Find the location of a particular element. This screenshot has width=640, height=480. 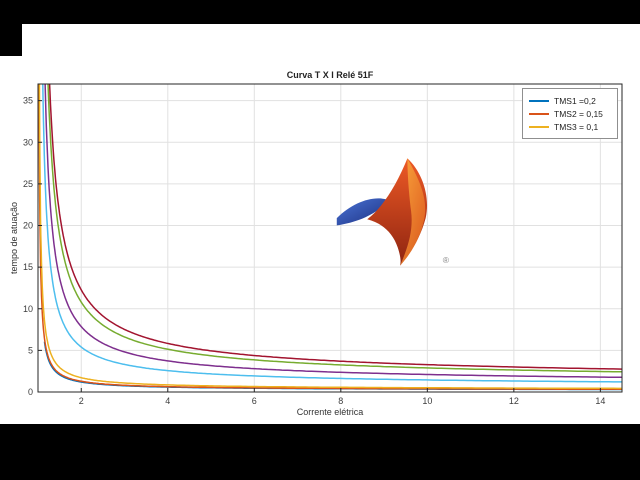

svg-text: 8 is located at coordinates (340, 401).